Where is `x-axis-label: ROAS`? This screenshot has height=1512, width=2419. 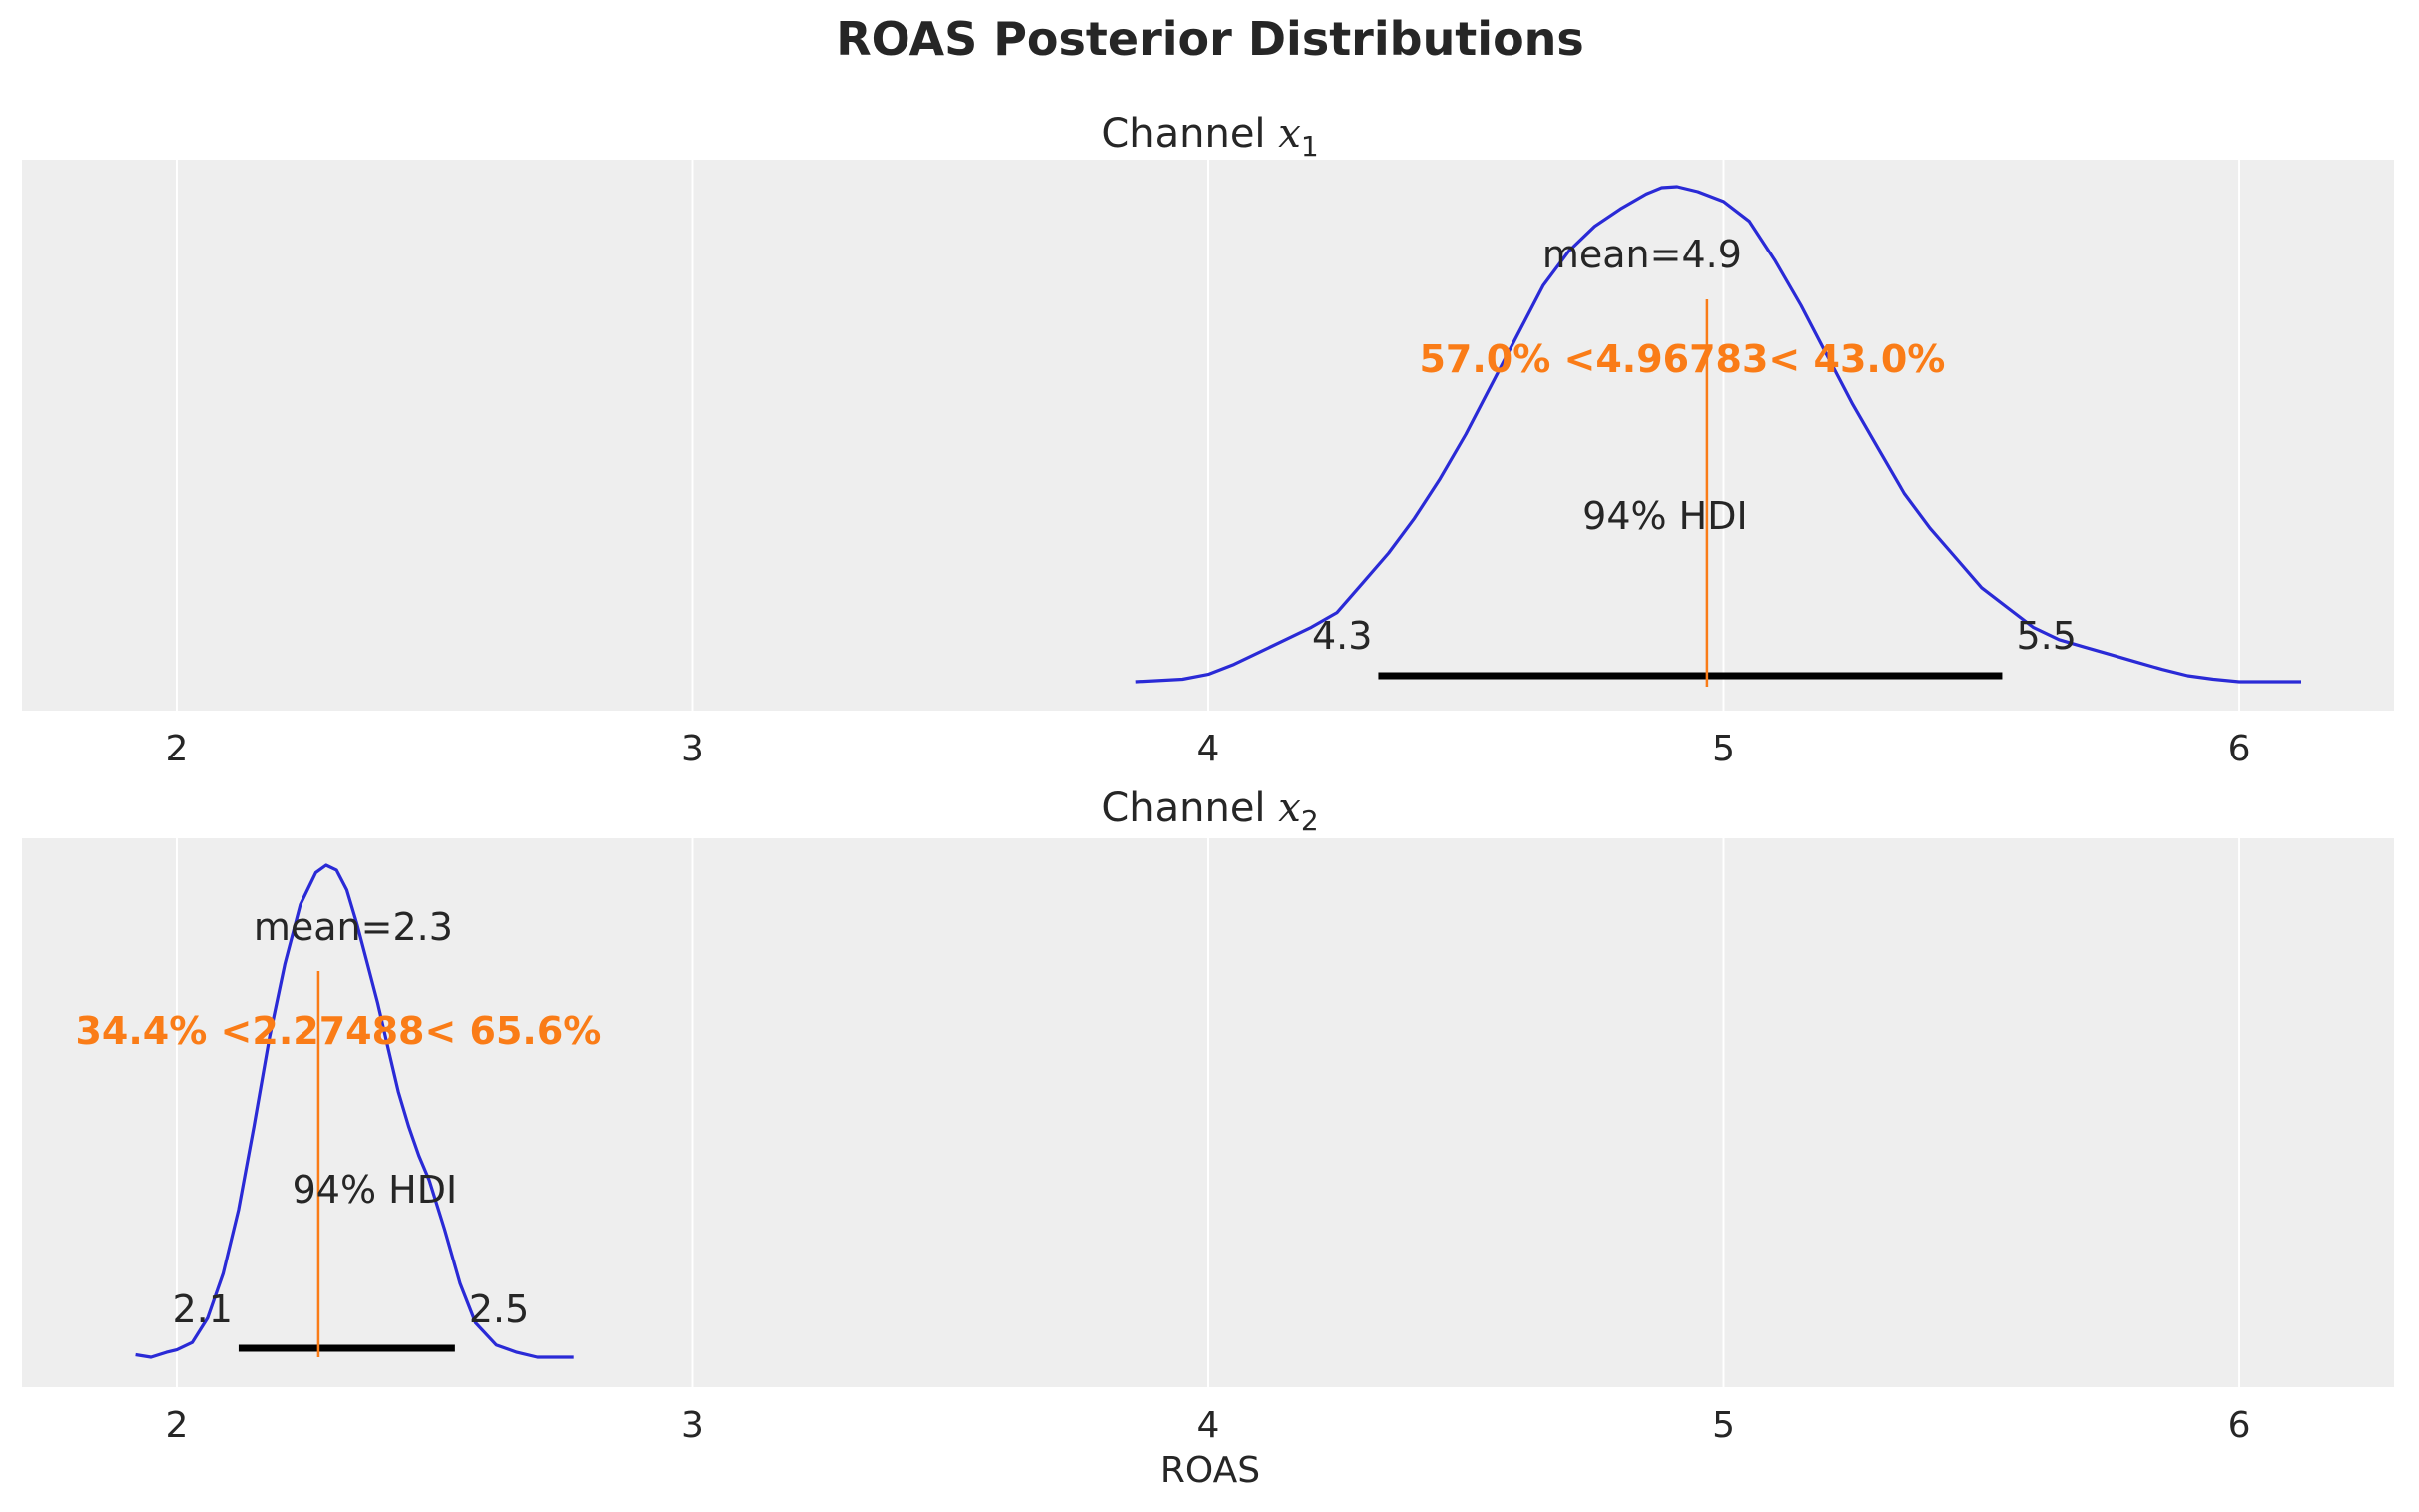 x-axis-label: ROAS is located at coordinates (1210, 1470).